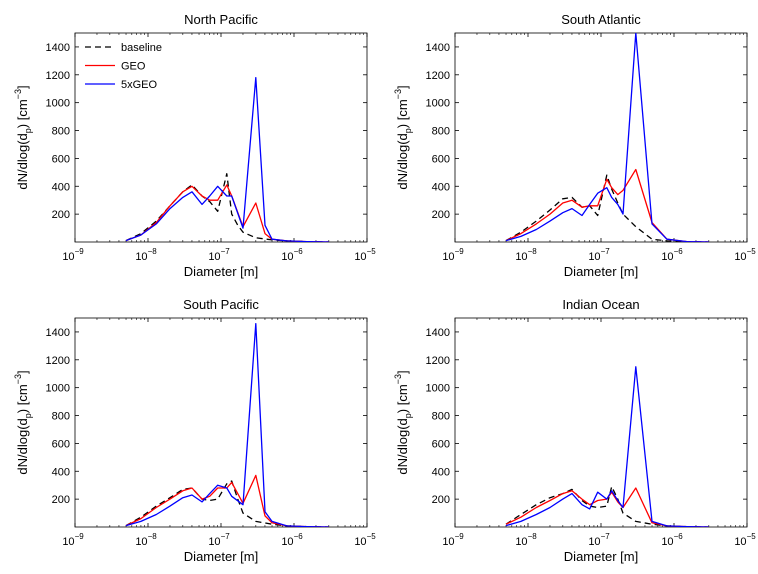 The width and height of the screenshot is (758, 574). I want to click on legend-label: 5xGEO, so click(139, 85).